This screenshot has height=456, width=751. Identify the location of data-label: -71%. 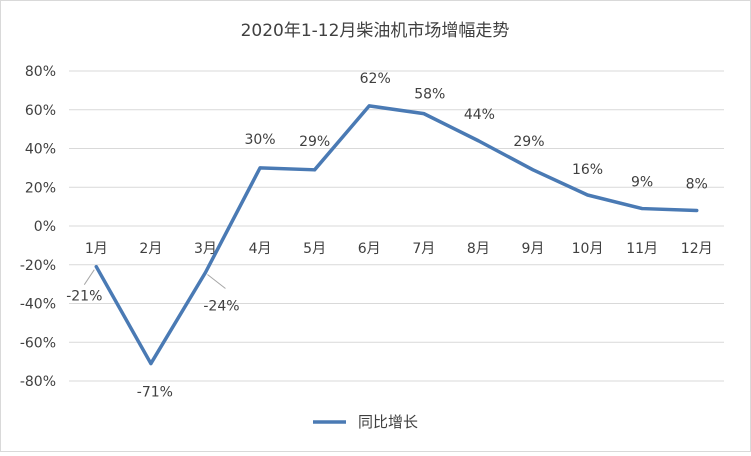
(155, 393).